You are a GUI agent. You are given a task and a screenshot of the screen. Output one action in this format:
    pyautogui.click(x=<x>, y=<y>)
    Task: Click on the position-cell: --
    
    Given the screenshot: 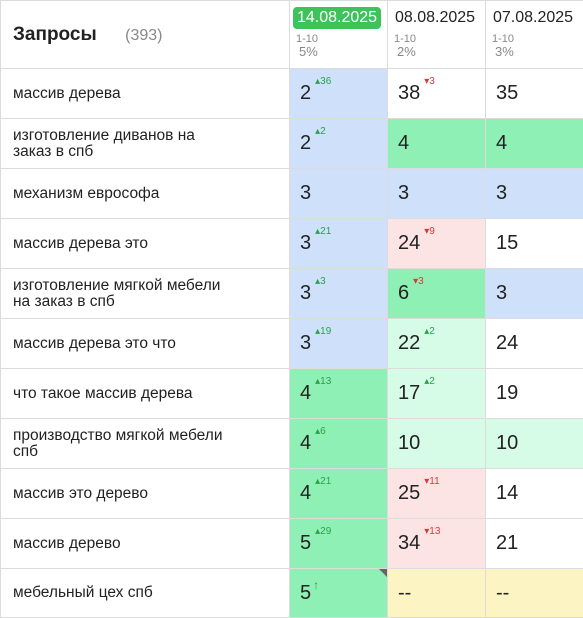 What is the action you would take?
    pyautogui.click(x=436, y=593)
    